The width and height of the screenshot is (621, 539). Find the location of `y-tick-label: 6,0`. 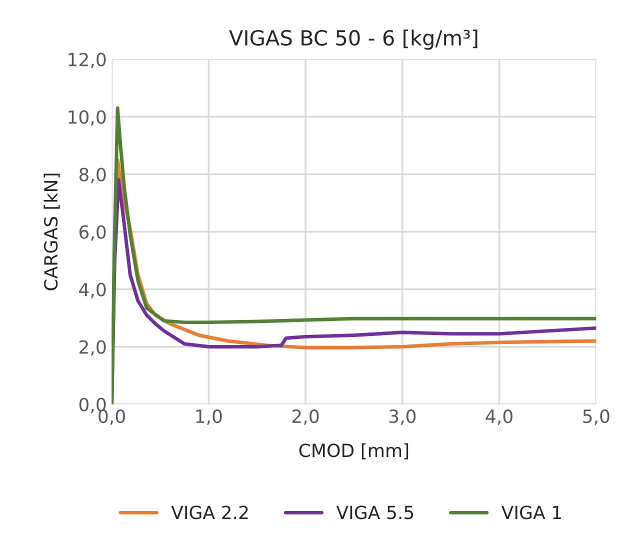

y-tick-label: 6,0 is located at coordinates (92, 233).